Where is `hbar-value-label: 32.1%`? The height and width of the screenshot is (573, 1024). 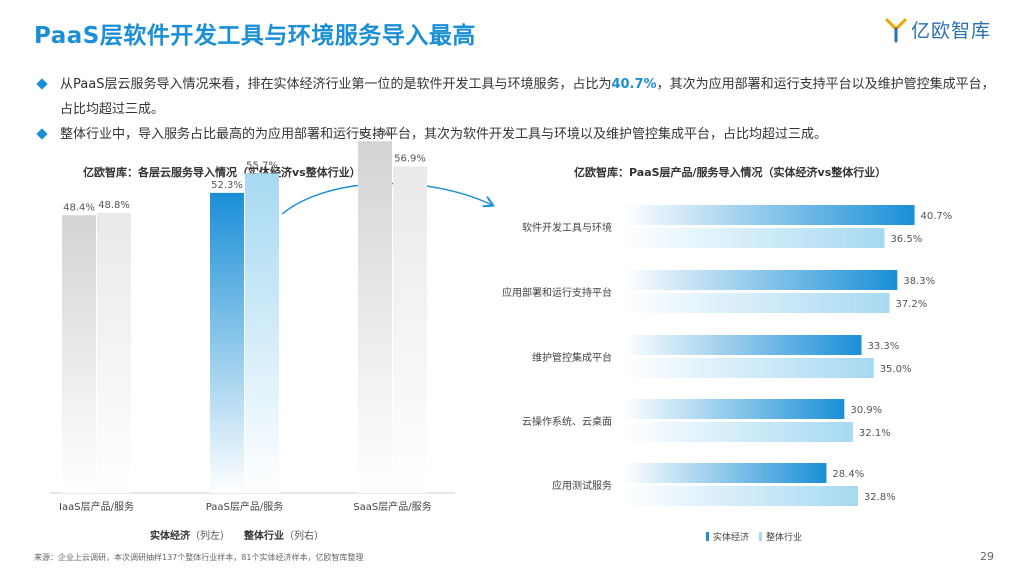
hbar-value-label: 32.1% is located at coordinates (875, 433).